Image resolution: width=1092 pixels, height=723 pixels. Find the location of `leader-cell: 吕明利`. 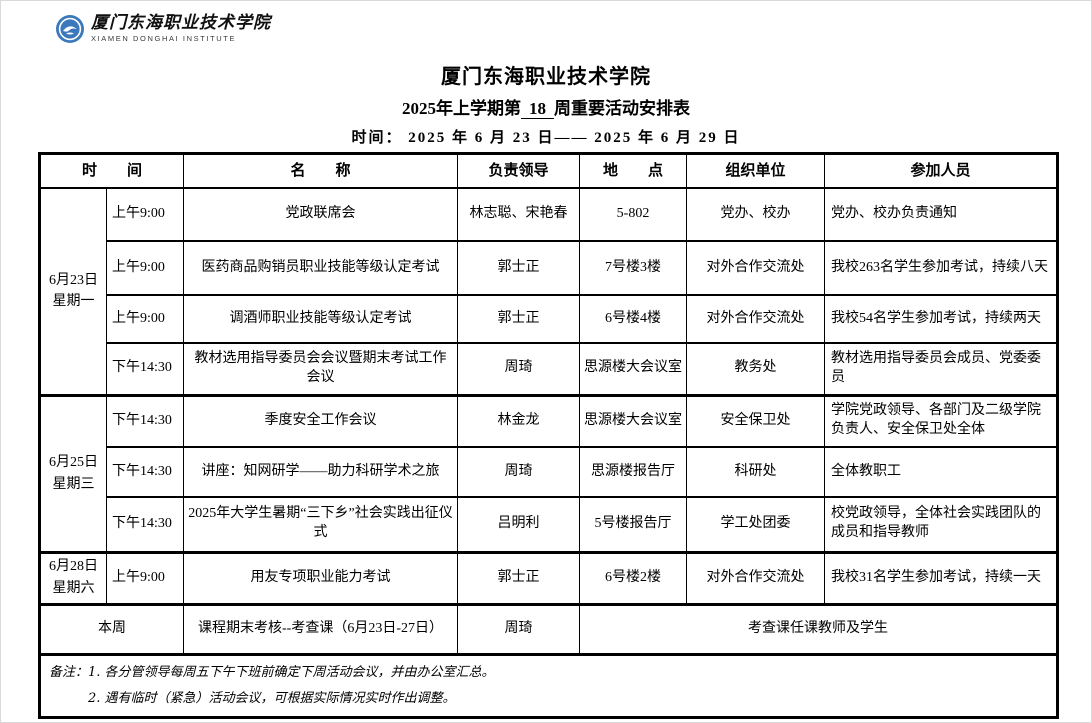

leader-cell: 吕明利 is located at coordinates (519, 524).